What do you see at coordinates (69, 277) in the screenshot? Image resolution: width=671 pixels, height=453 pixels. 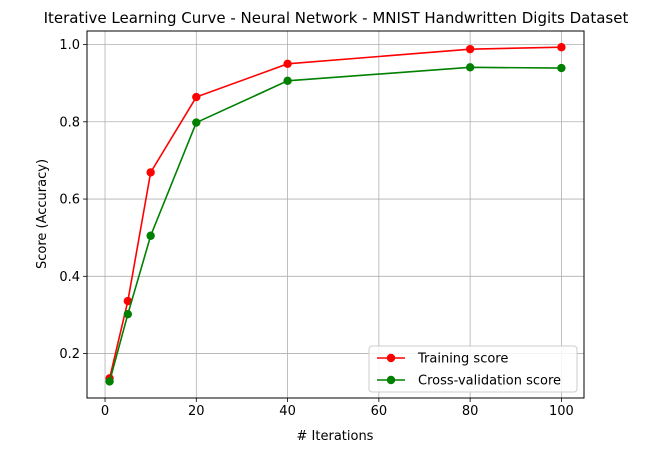 I see `y-tick-label: 0.4` at bounding box center [69, 277].